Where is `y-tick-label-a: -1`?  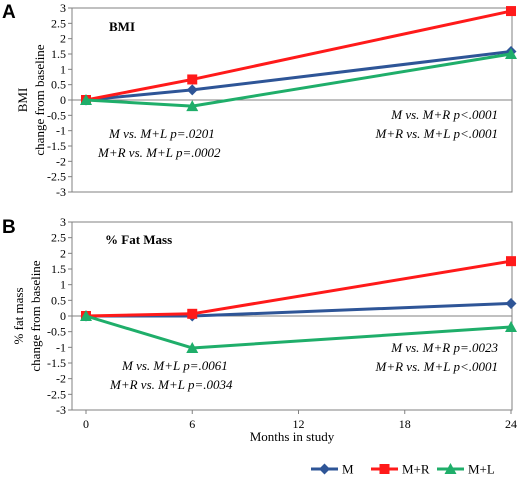
y-tick-label-a: -1 is located at coordinates (61, 131).